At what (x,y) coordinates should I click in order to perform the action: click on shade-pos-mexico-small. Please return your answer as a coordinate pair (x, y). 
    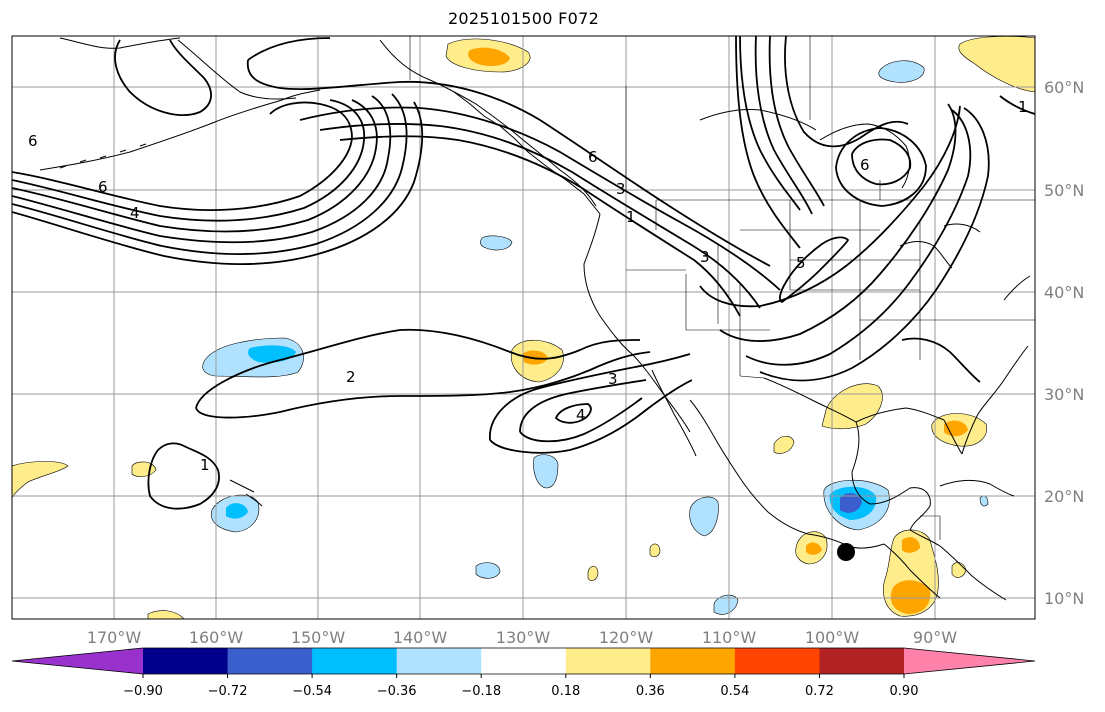
    Looking at the image, I should click on (784, 444).